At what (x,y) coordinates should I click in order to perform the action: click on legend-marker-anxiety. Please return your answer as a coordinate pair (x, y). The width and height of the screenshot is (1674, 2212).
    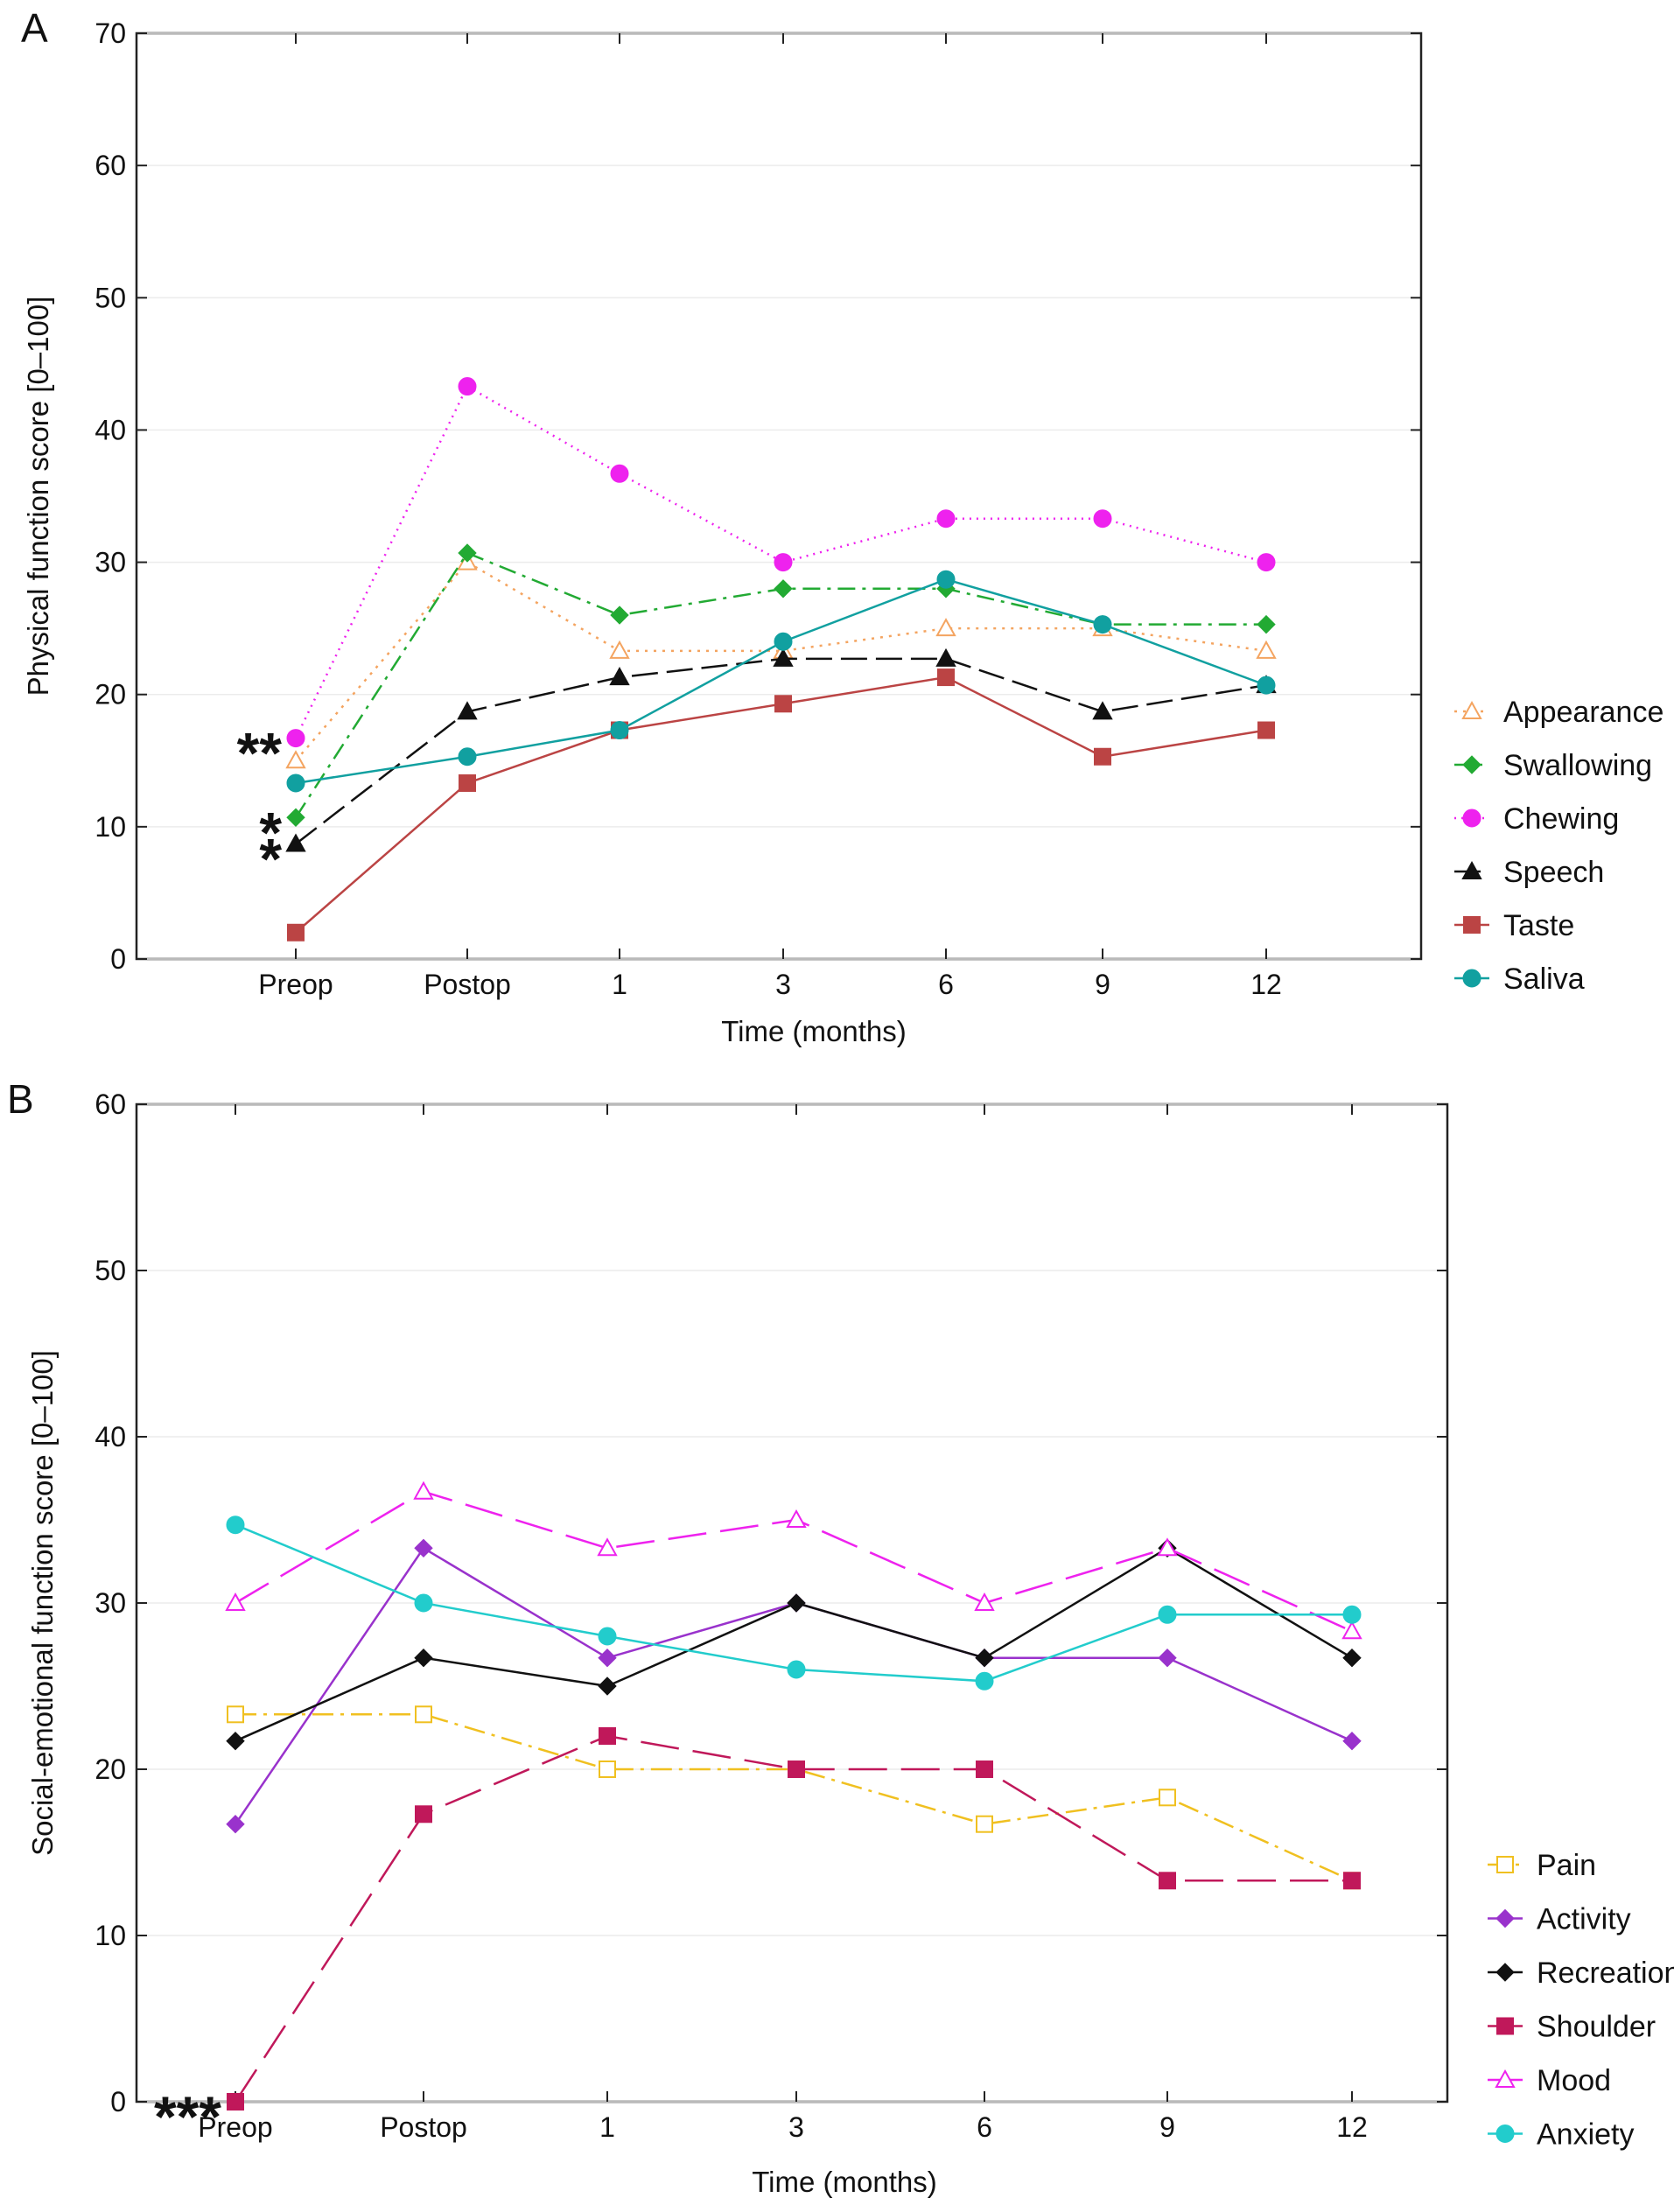
    Looking at the image, I should click on (1505, 2133).